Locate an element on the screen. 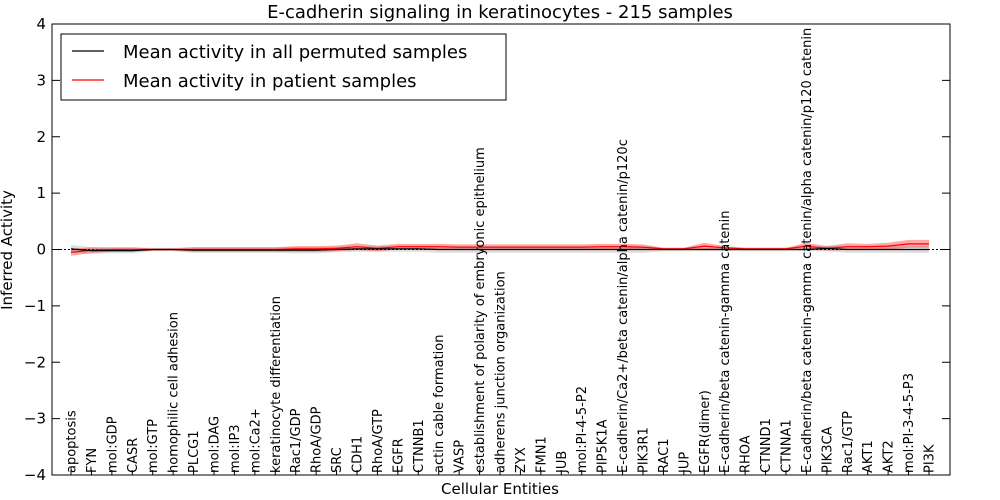 This screenshot has width=1000, height=500. x-category-label: AKT2 is located at coordinates (889, 456).